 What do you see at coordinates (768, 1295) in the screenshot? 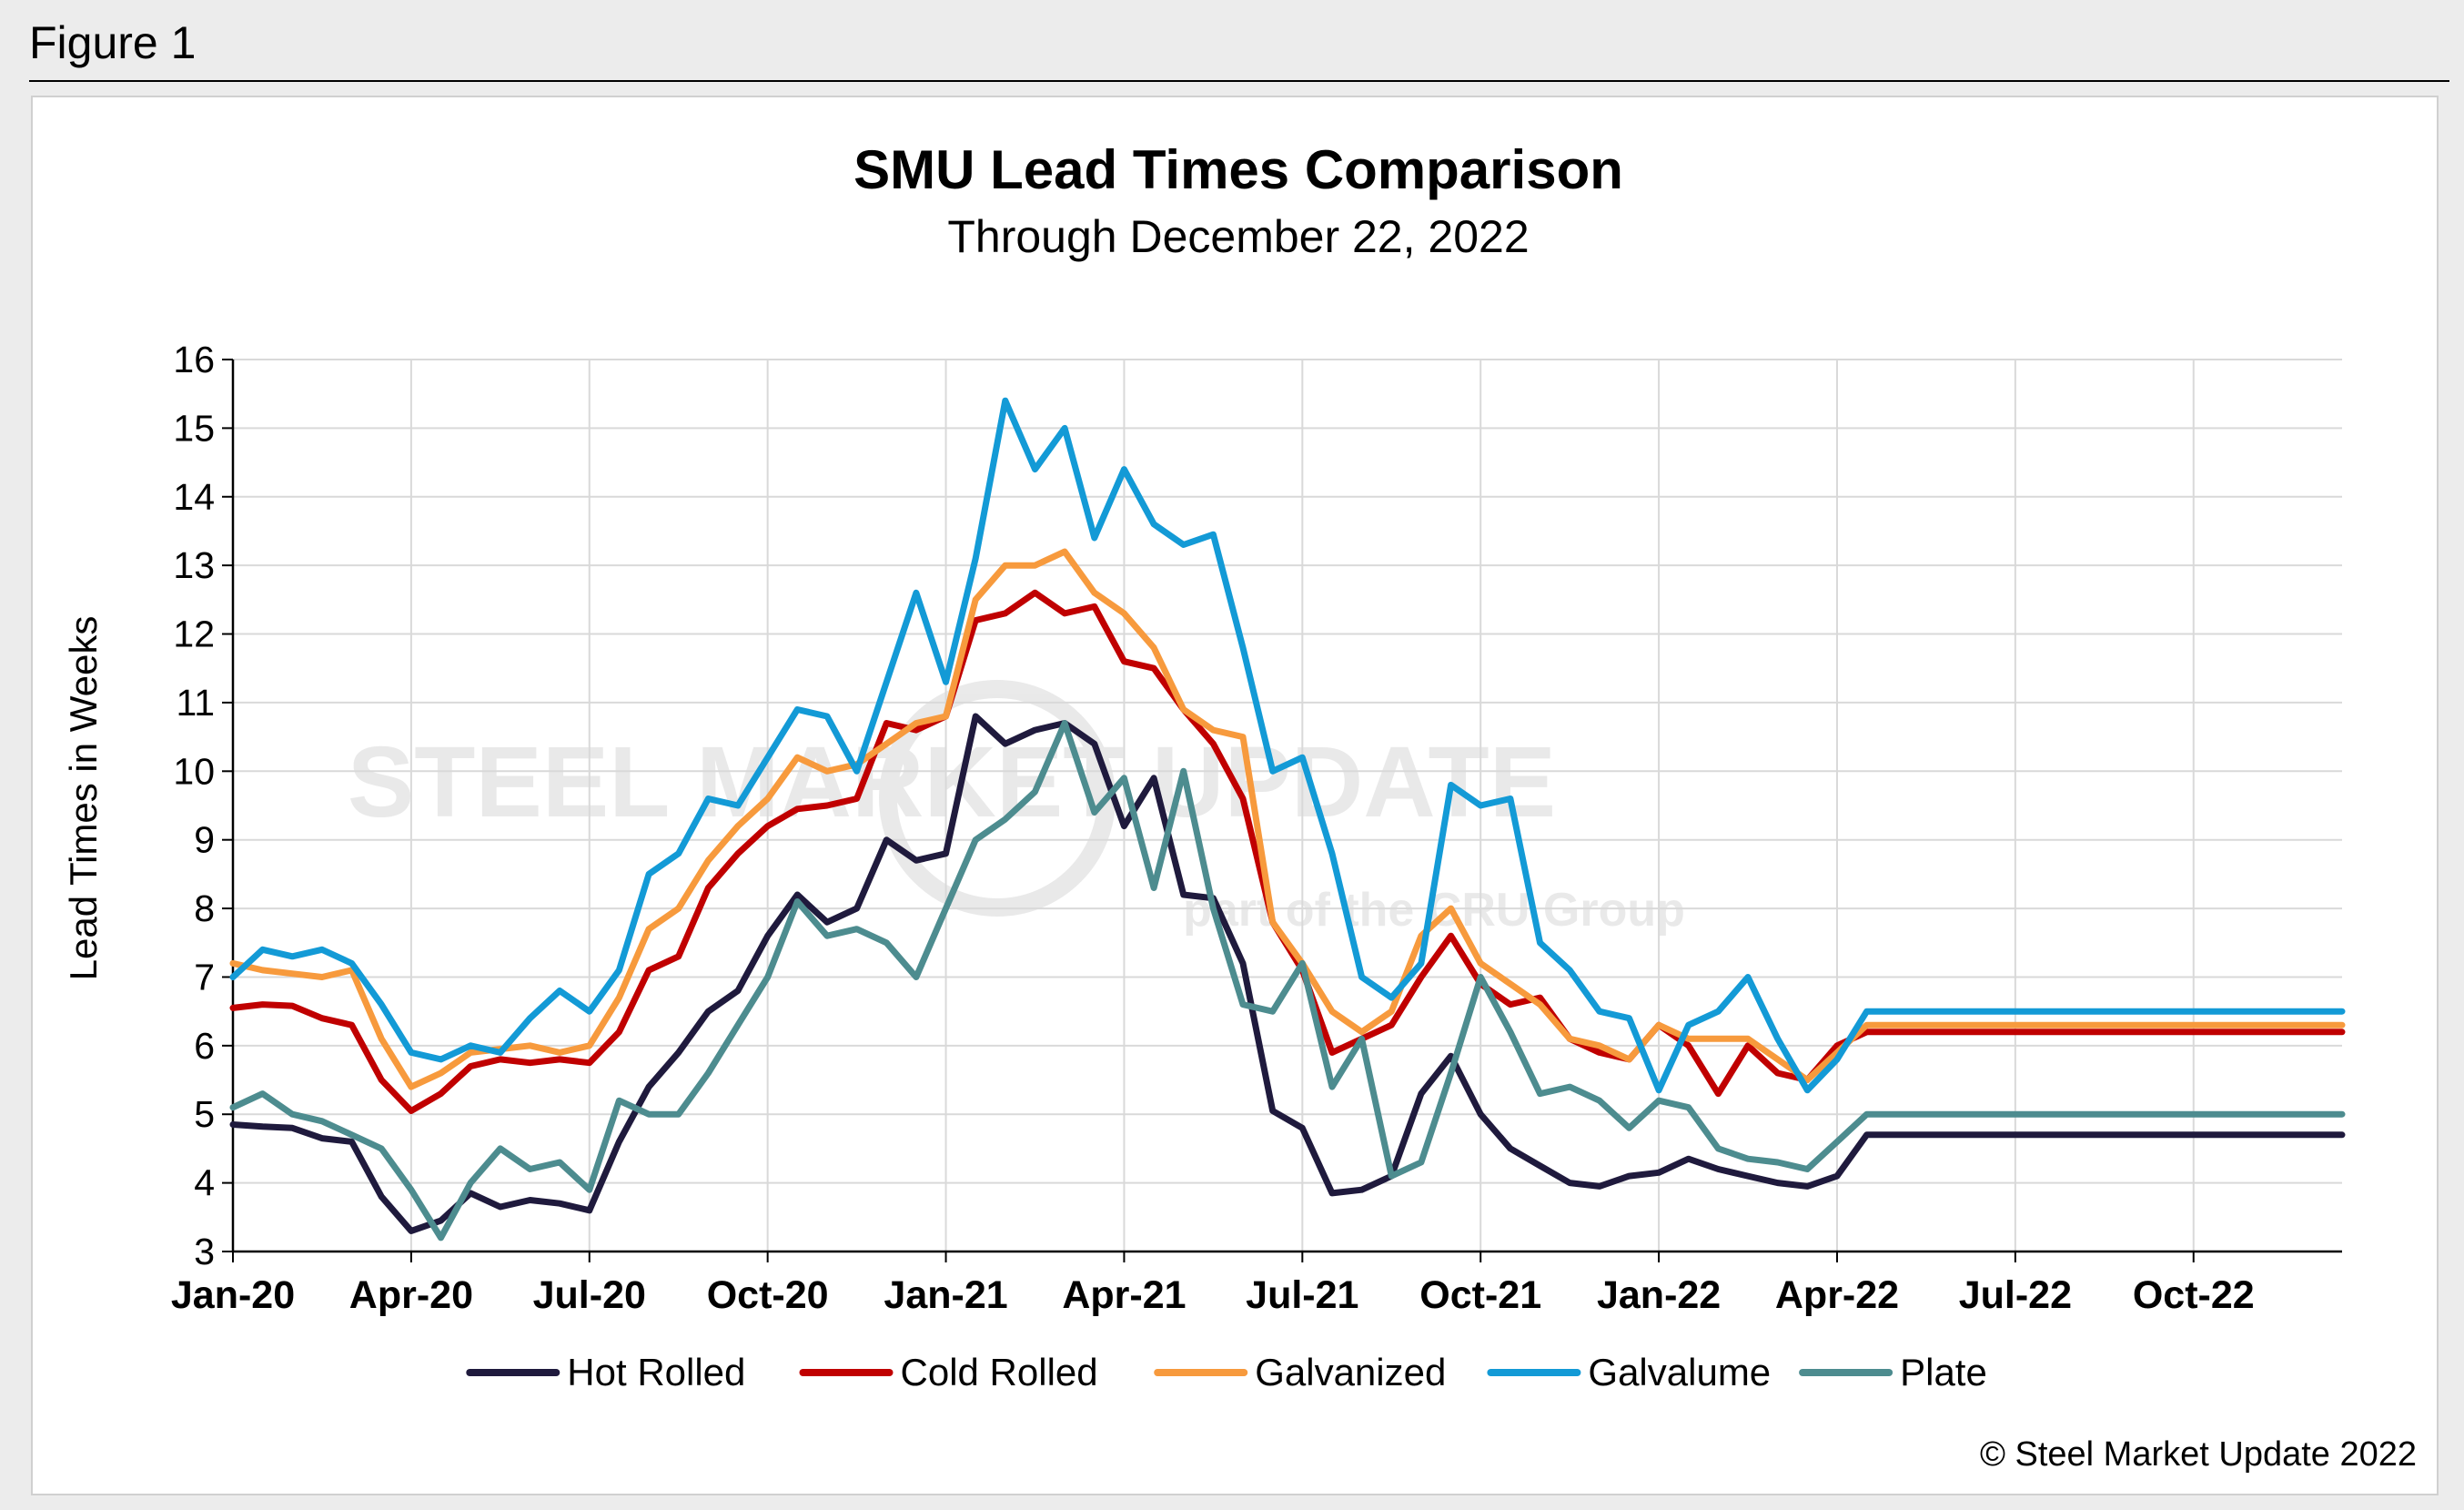
I see `x-tick-label: Oct-20` at bounding box center [768, 1295].